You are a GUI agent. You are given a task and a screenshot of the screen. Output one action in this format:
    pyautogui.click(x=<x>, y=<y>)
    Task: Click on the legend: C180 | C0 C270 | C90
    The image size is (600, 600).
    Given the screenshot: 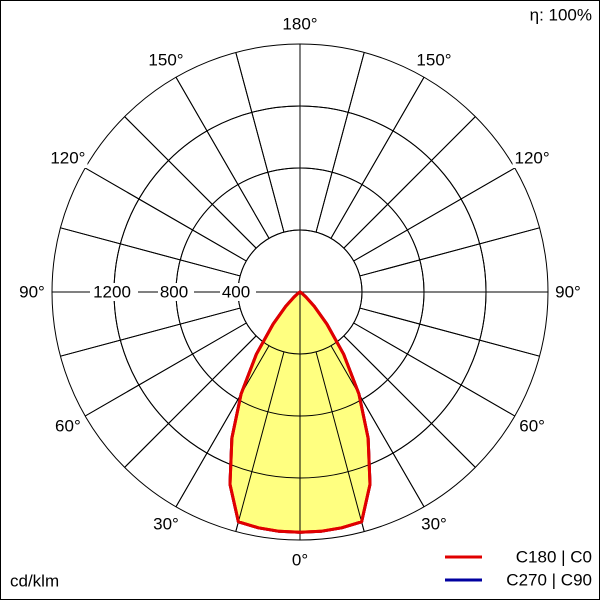 What is the action you would take?
    pyautogui.click(x=518, y=568)
    